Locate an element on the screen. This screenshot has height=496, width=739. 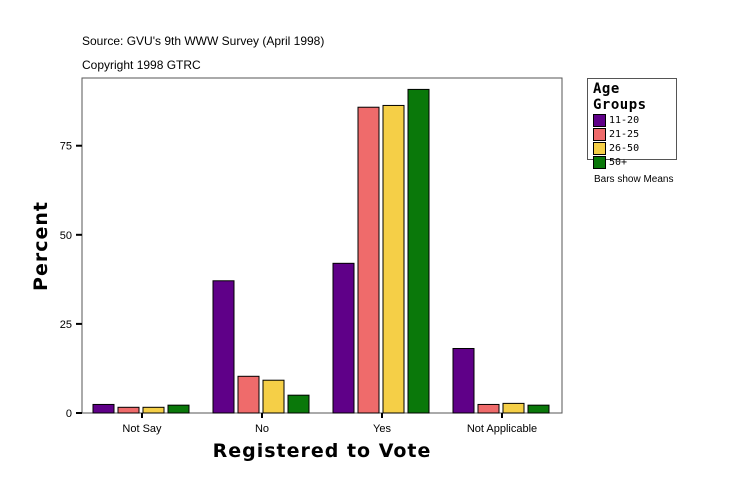
legend: Age Groups 11-20 21-25 26-50 50+ is located at coordinates (632, 123).